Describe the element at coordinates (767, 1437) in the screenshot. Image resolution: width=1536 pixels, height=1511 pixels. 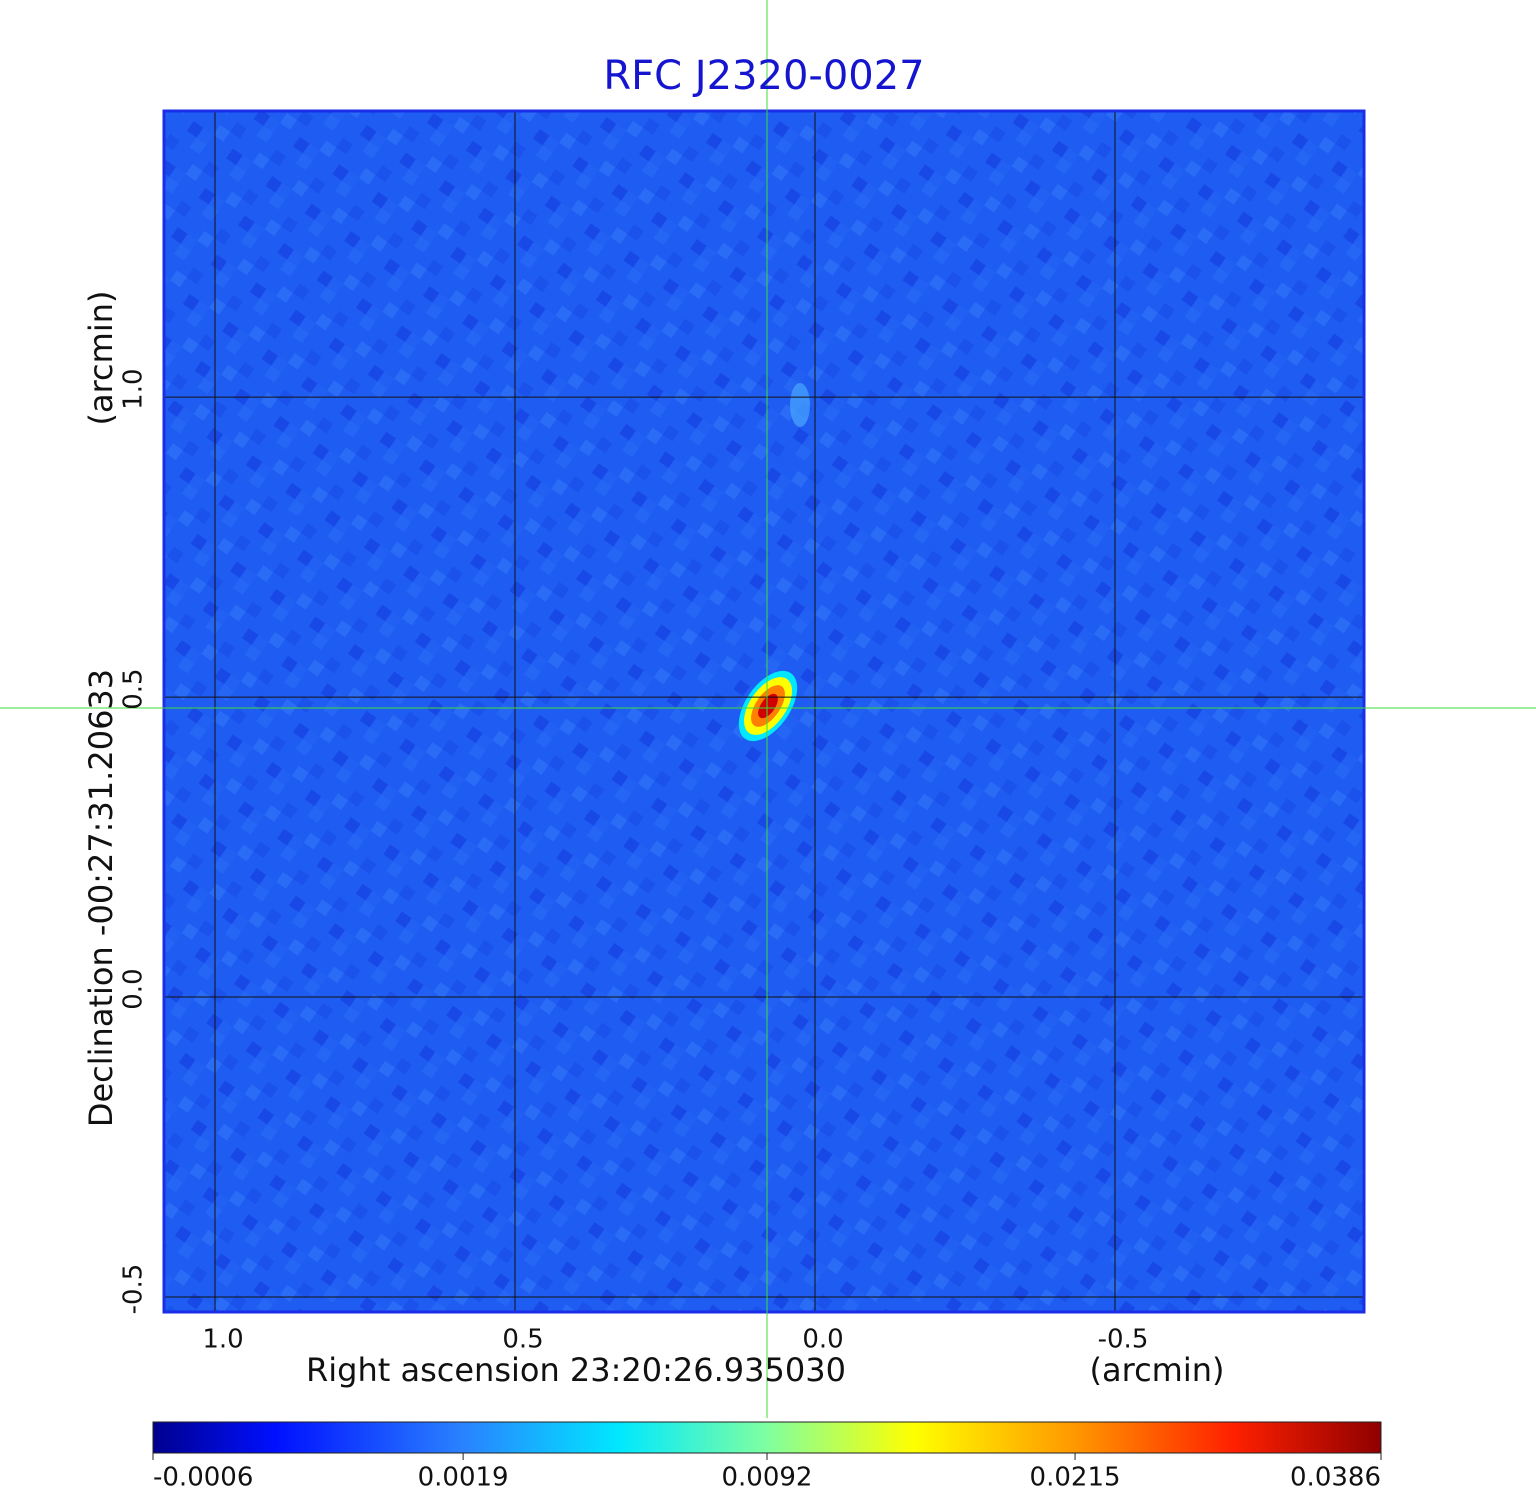
I see `colorbar` at that location.